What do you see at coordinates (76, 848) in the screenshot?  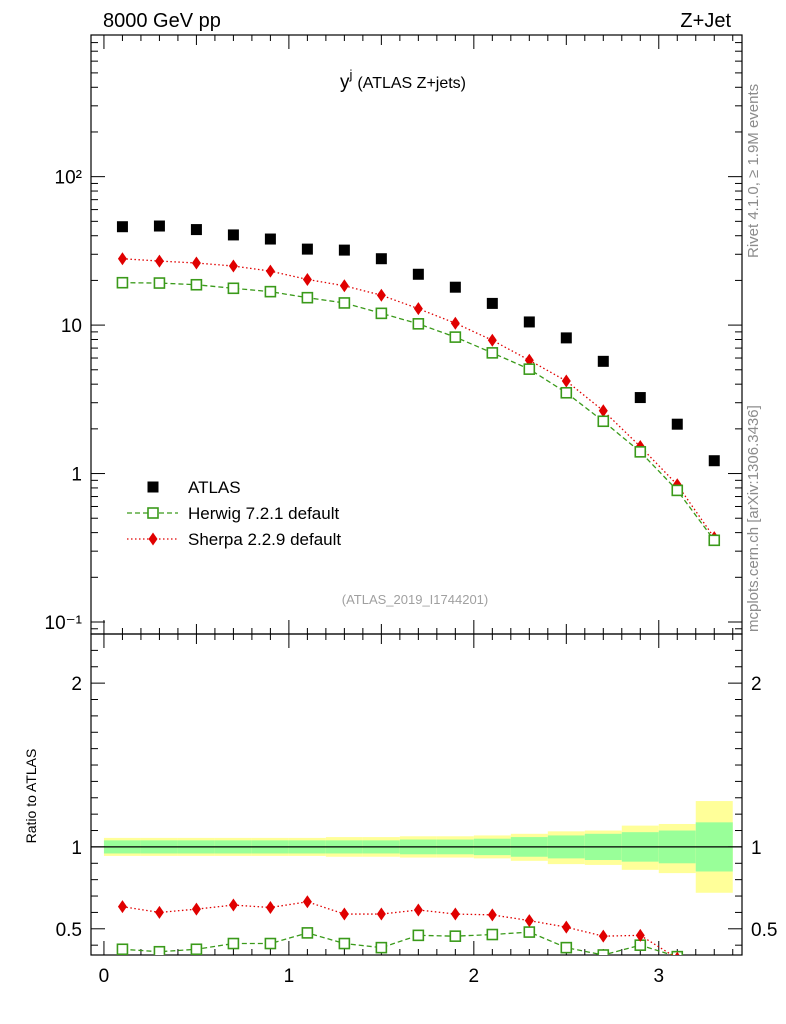 I see `ratio-y-tick-label: 1` at bounding box center [76, 848].